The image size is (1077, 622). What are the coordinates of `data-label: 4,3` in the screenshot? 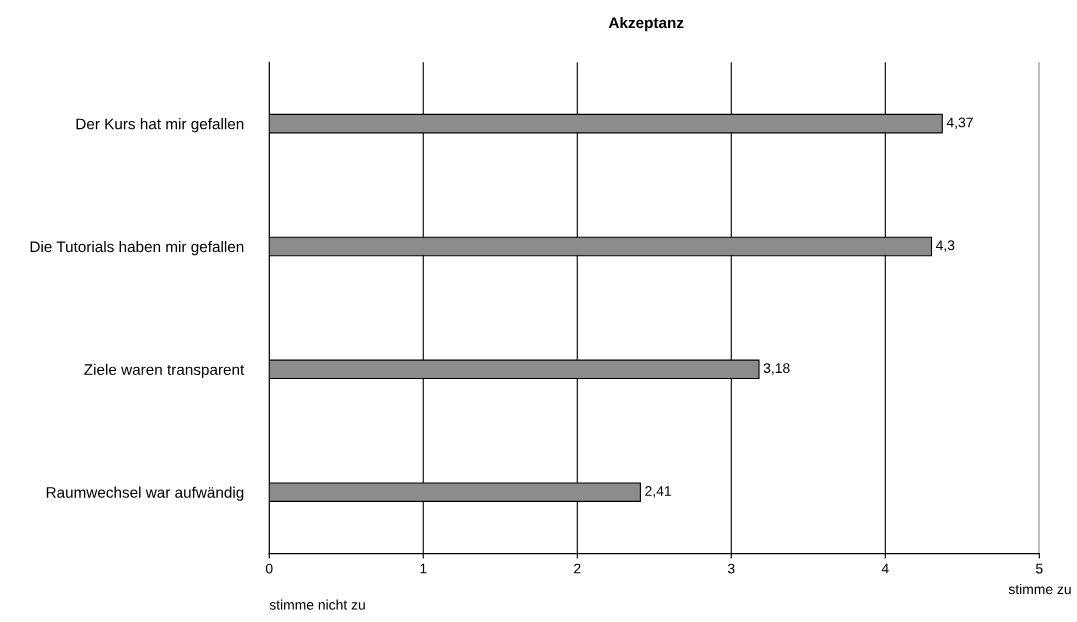 It's located at (945, 246).